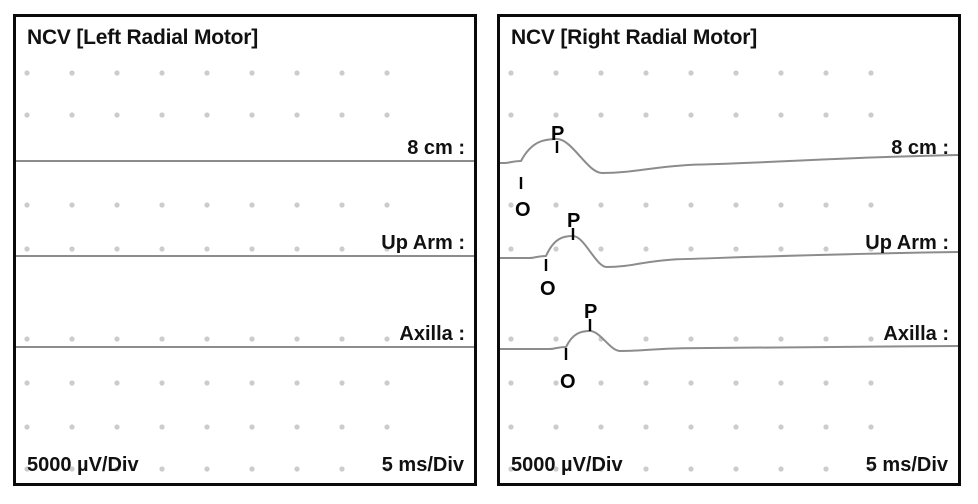  I want to click on marker-onset-8cm: O, so click(523, 210).